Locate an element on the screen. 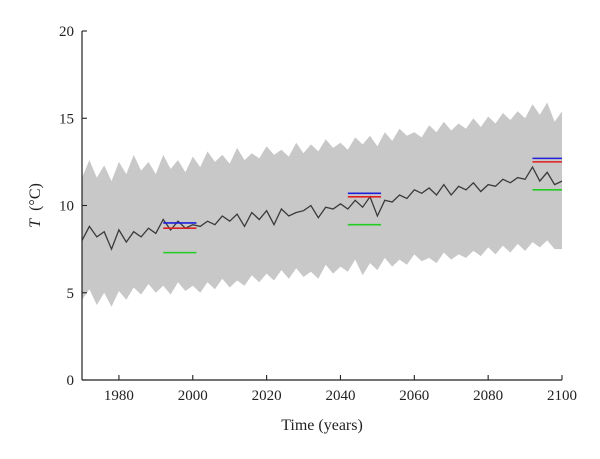  x-tick-label: 2020 is located at coordinates (267, 396).